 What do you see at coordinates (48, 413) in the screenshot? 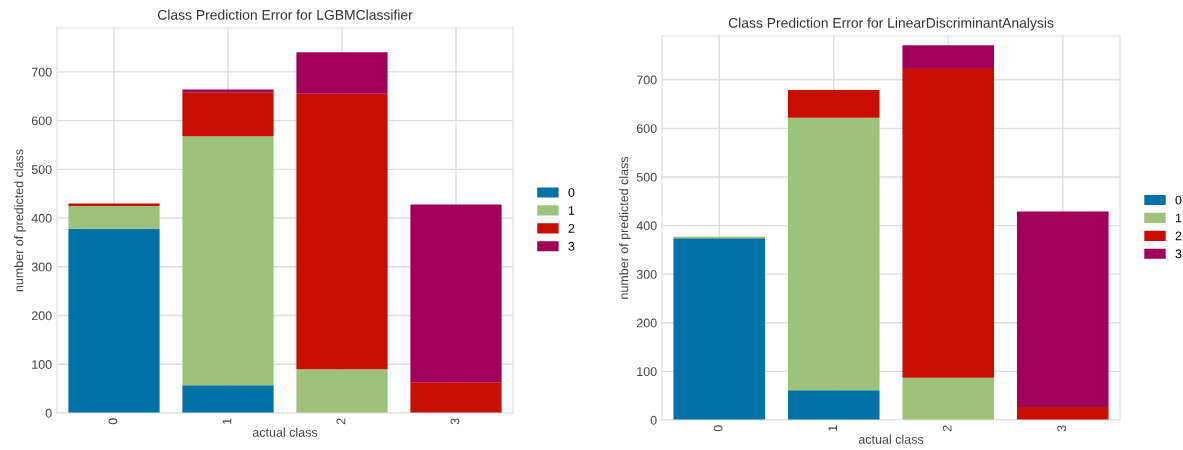
I see `y-tick-label: 0` at bounding box center [48, 413].